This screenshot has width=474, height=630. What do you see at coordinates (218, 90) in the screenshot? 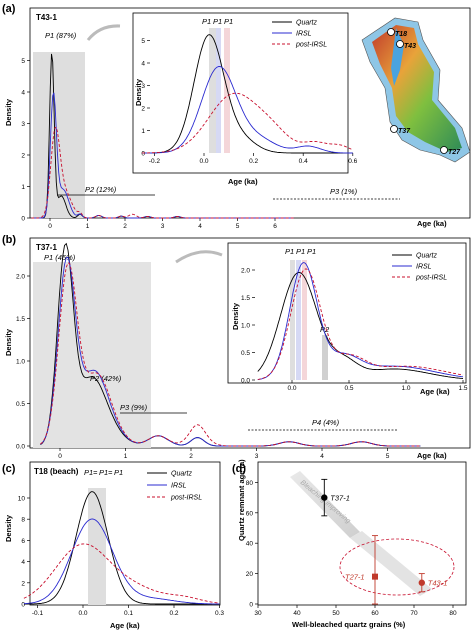
I see `inset-a-shade-irsl` at bounding box center [218, 90].